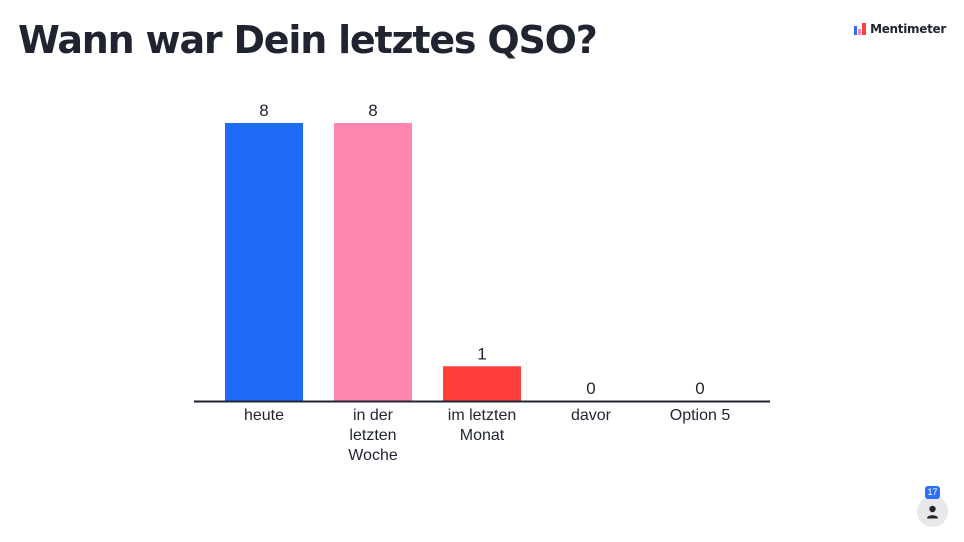  What do you see at coordinates (264, 415) in the screenshot?
I see `category-label-0-0: heute` at bounding box center [264, 415].